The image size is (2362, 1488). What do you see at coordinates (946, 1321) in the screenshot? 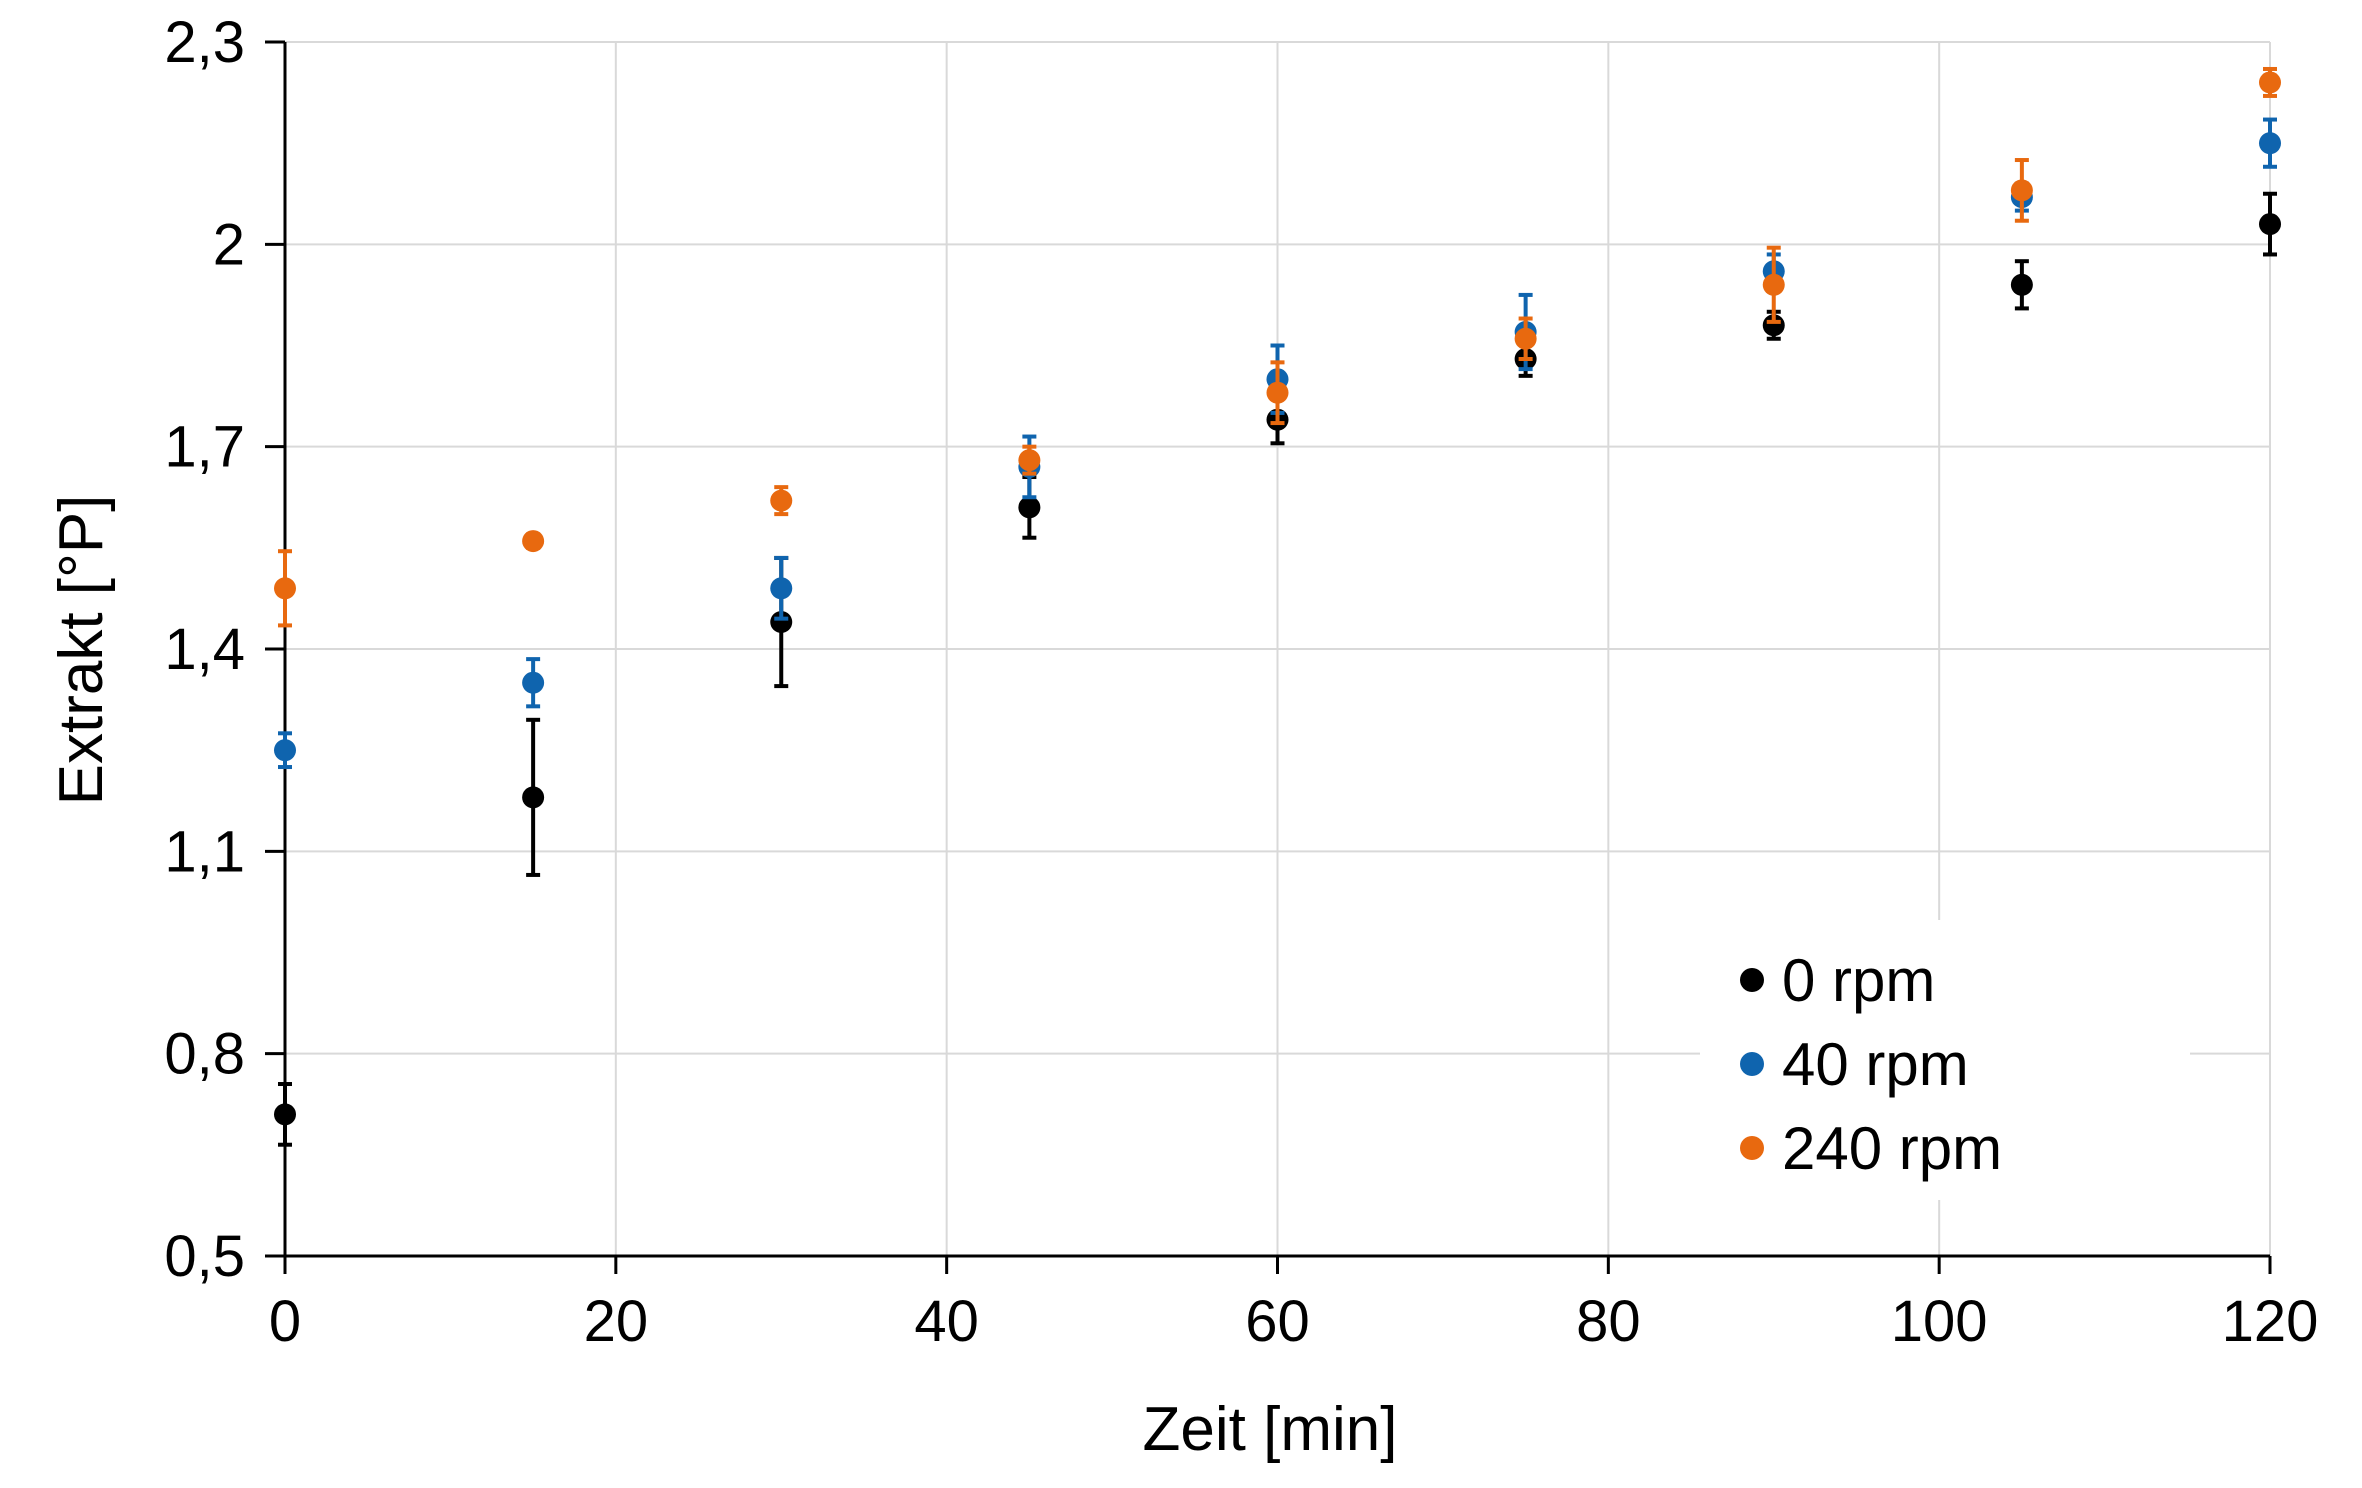
I see `x-tick-label: 40` at bounding box center [946, 1321].